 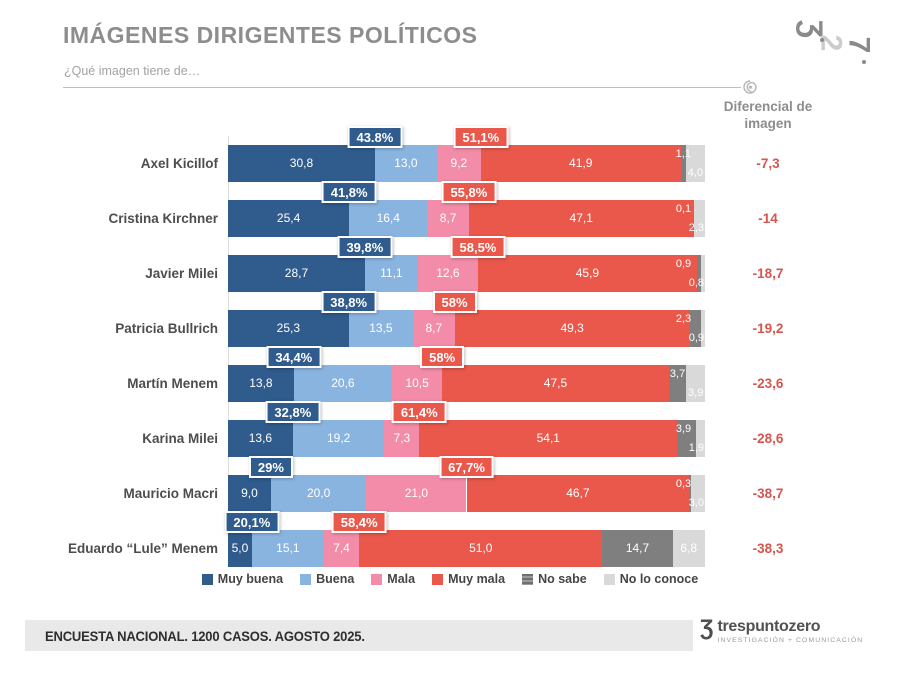 What do you see at coordinates (562, 579) in the screenshot?
I see `legend-label: No sabe` at bounding box center [562, 579].